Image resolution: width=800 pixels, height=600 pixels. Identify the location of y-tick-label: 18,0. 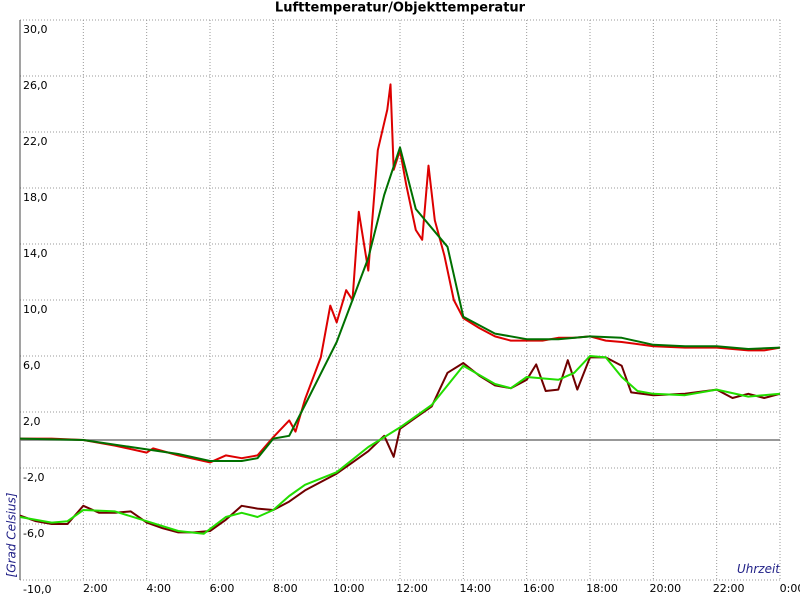
(35, 197).